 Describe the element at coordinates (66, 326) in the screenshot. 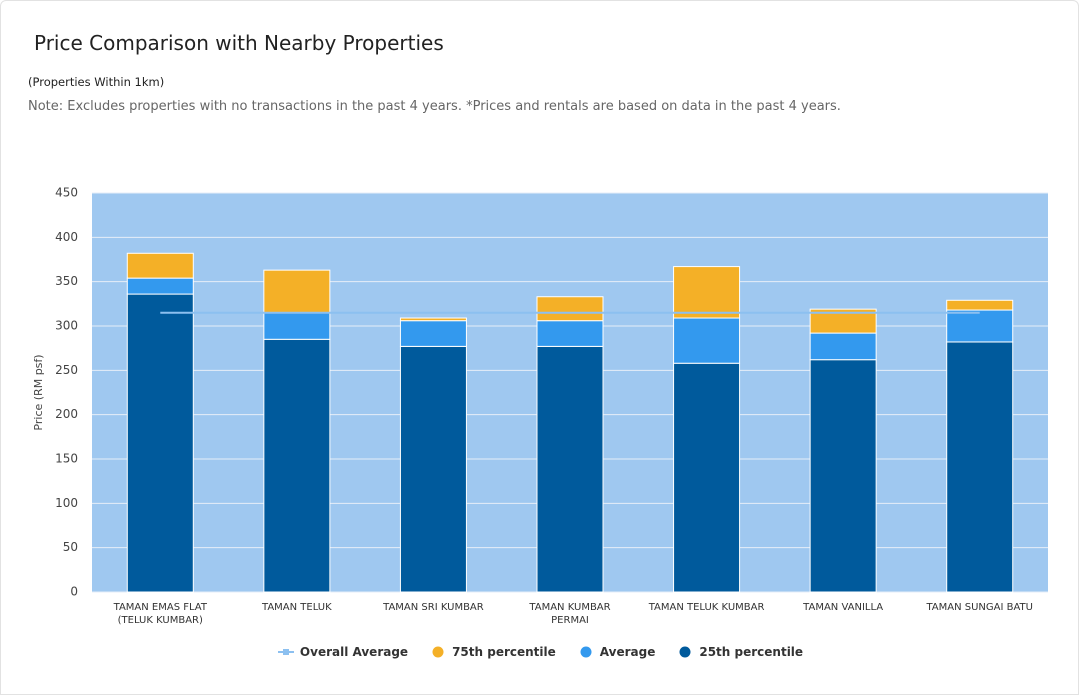

I see `y-tick-label: 300` at that location.